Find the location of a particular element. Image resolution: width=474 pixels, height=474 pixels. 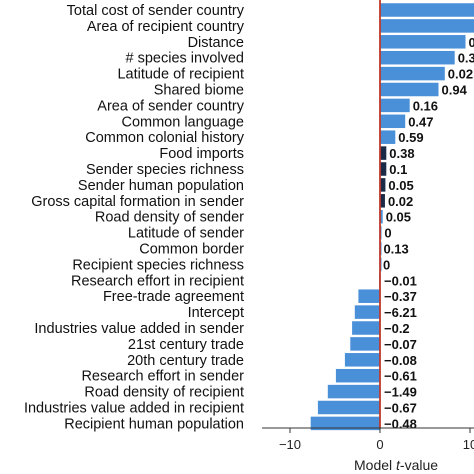

category-label: Distance is located at coordinates (216, 43).